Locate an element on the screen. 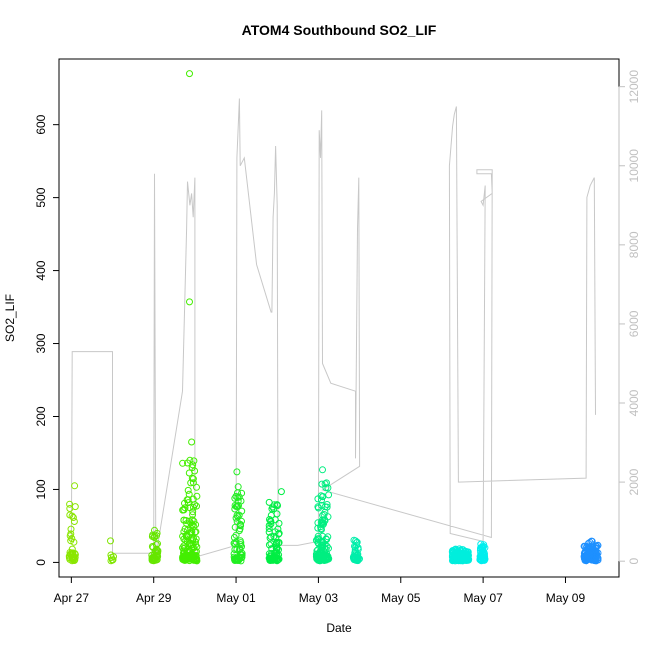 The width and height of the screenshot is (650, 650). y-tick-label: 300 is located at coordinates (41, 343).